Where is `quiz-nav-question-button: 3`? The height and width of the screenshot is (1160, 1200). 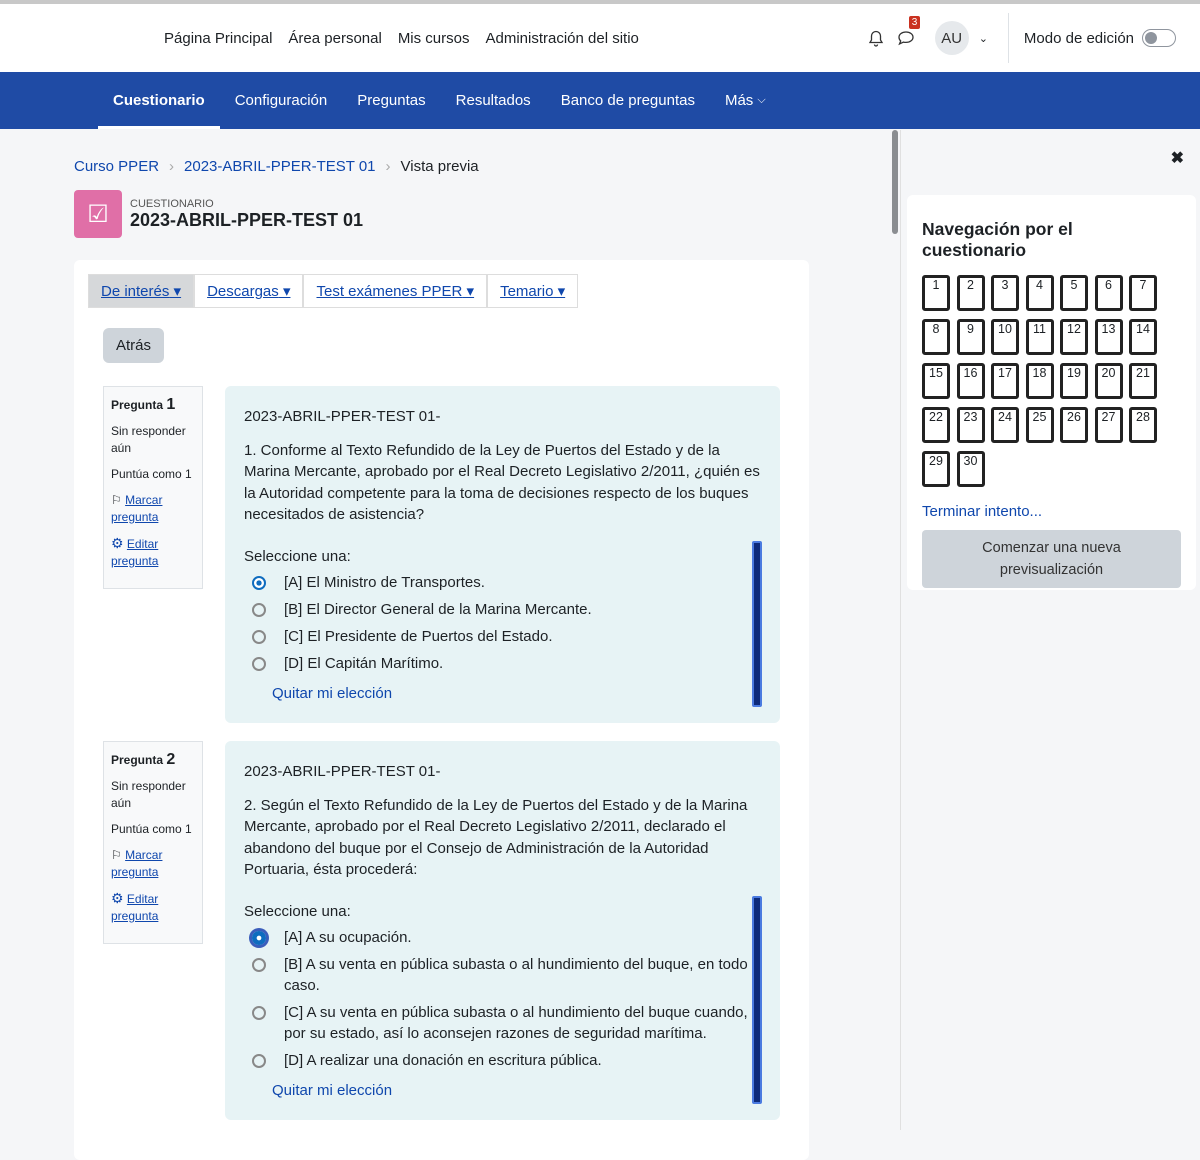
quiz-nav-question-button: 3 is located at coordinates (1005, 293).